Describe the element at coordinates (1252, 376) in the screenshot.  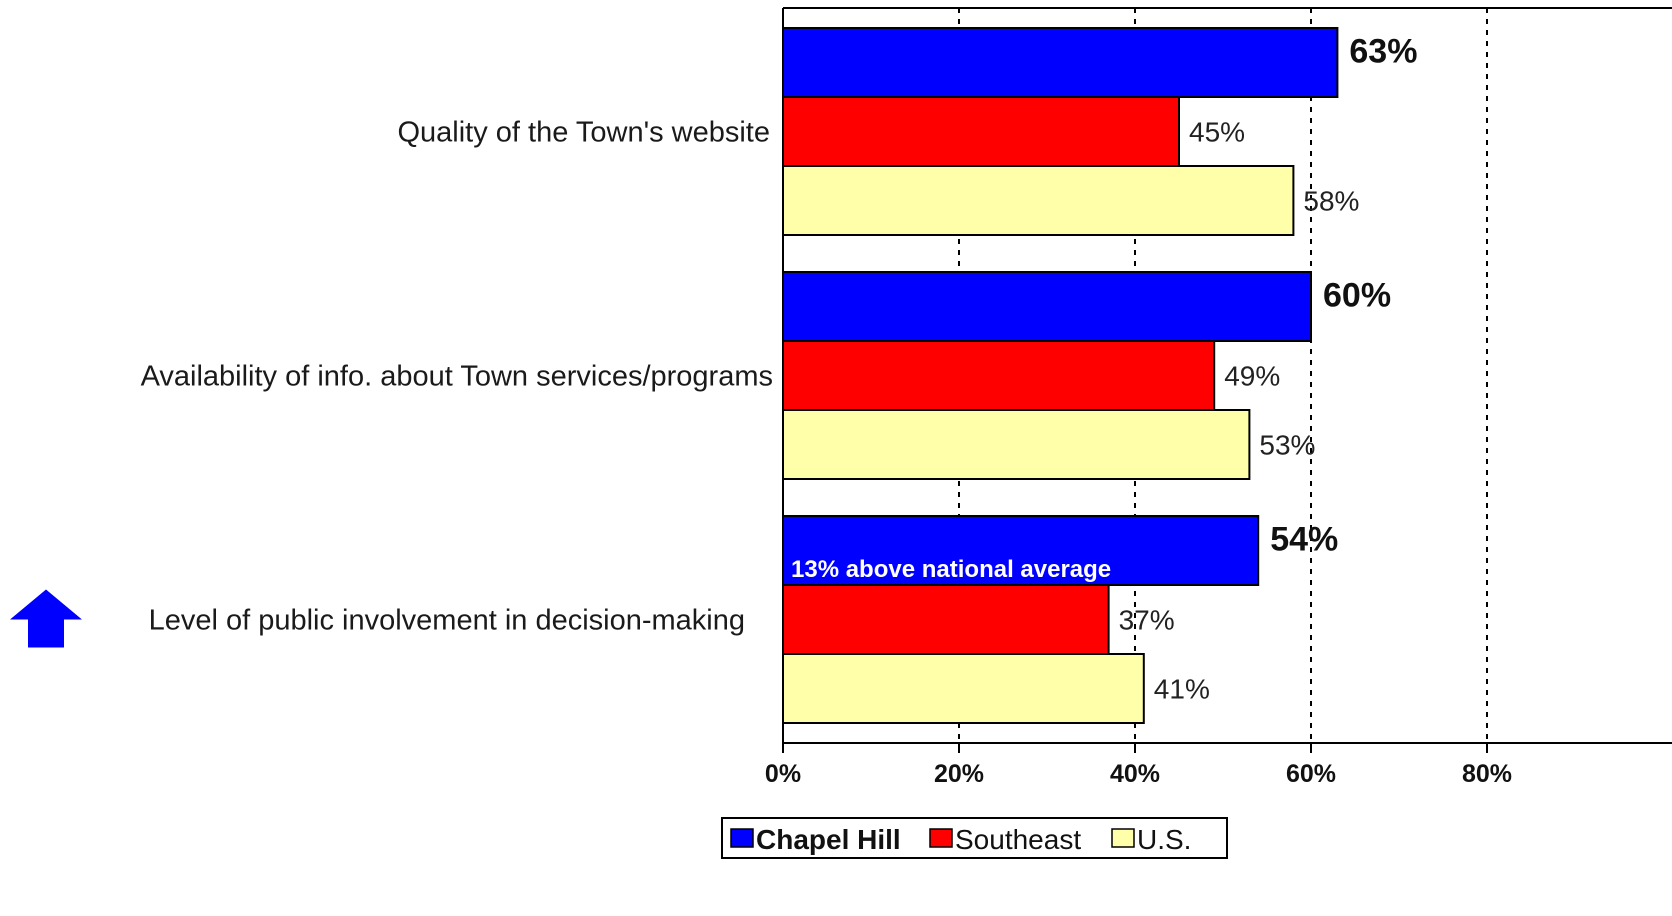
I see `value-label: 49%` at that location.